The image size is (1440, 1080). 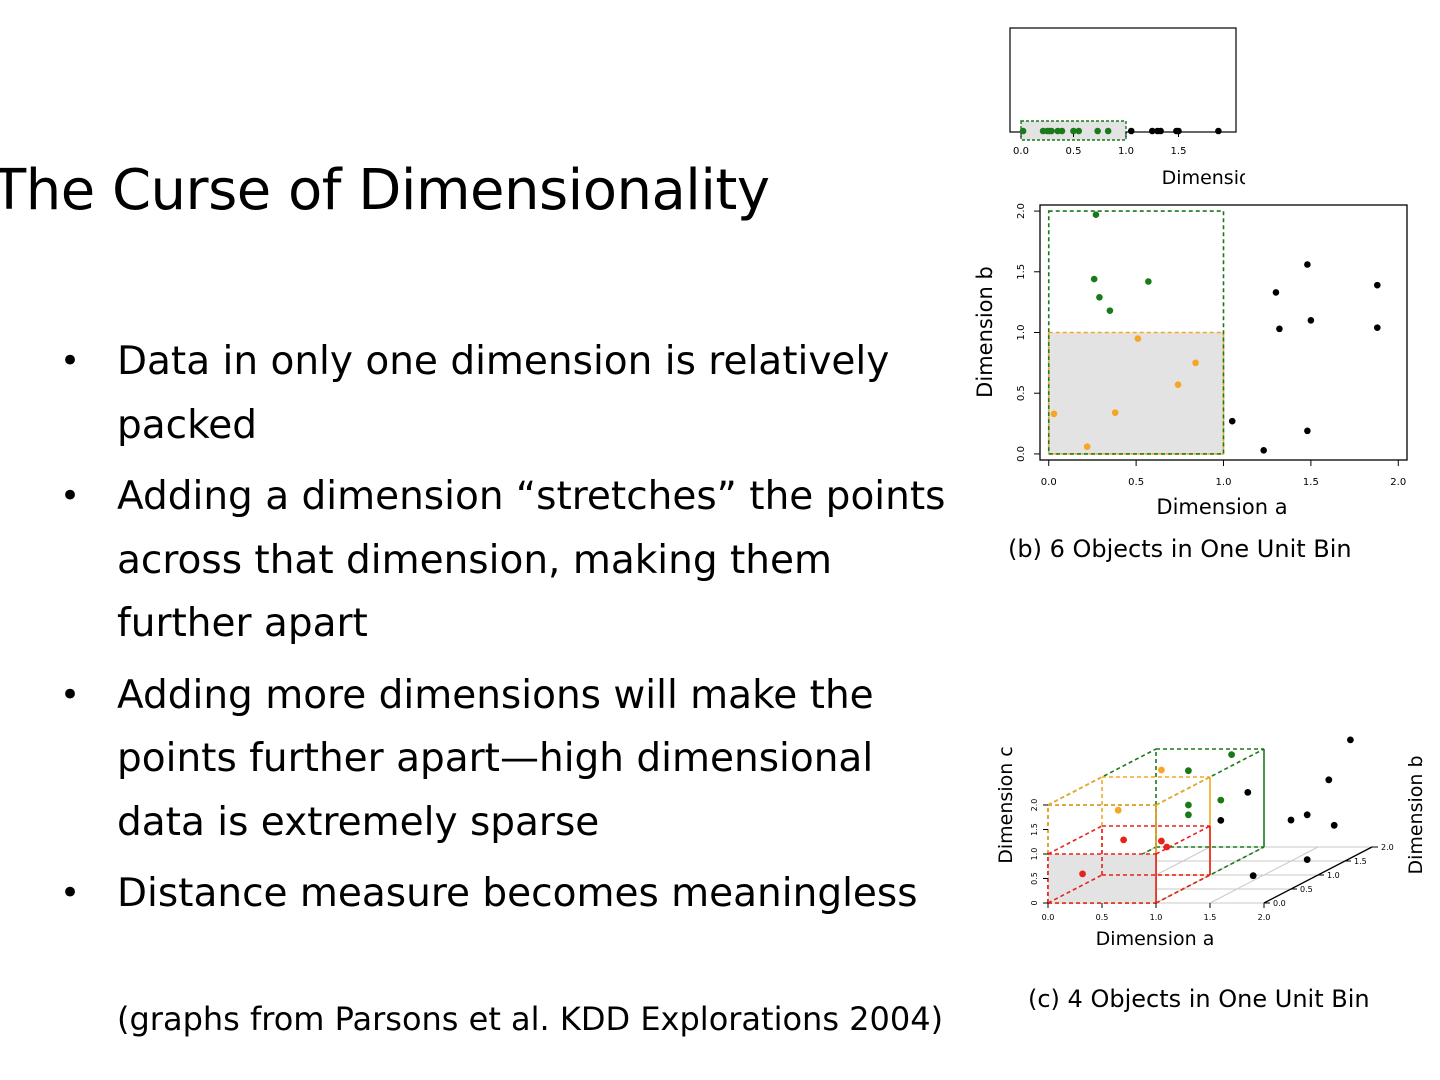 What do you see at coordinates (985, 332) in the screenshot?
I see `y-axis-label: Dimension b` at bounding box center [985, 332].